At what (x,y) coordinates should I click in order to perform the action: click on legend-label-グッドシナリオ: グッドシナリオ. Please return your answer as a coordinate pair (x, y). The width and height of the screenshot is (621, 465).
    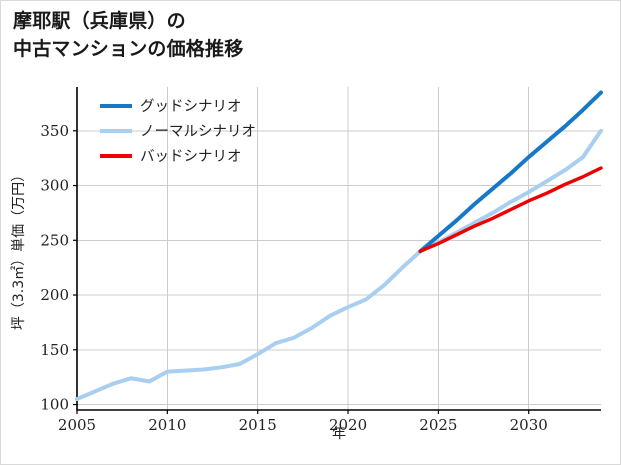
    Looking at the image, I should click on (191, 106).